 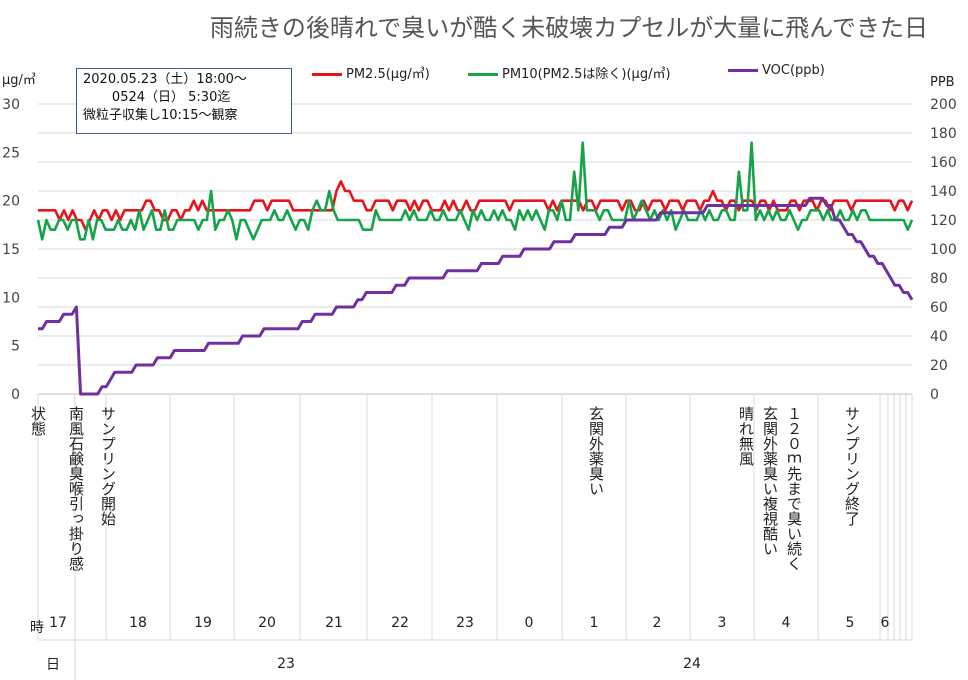 I want to click on event-note-2: 玄関外薬臭い, so click(x=596, y=451).